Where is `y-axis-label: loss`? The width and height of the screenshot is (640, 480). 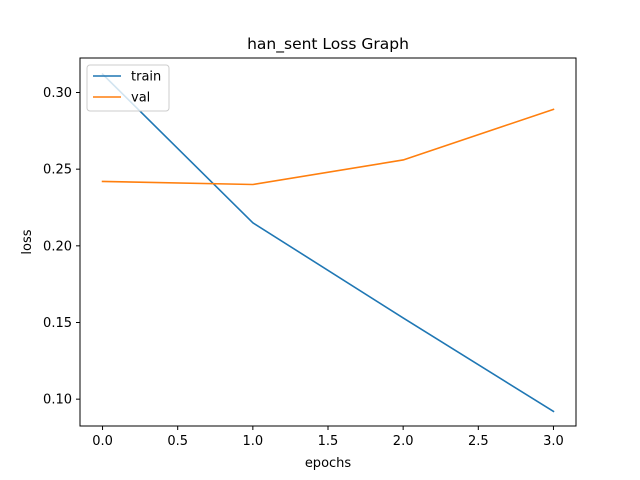 y-axis-label: loss is located at coordinates (27, 241).